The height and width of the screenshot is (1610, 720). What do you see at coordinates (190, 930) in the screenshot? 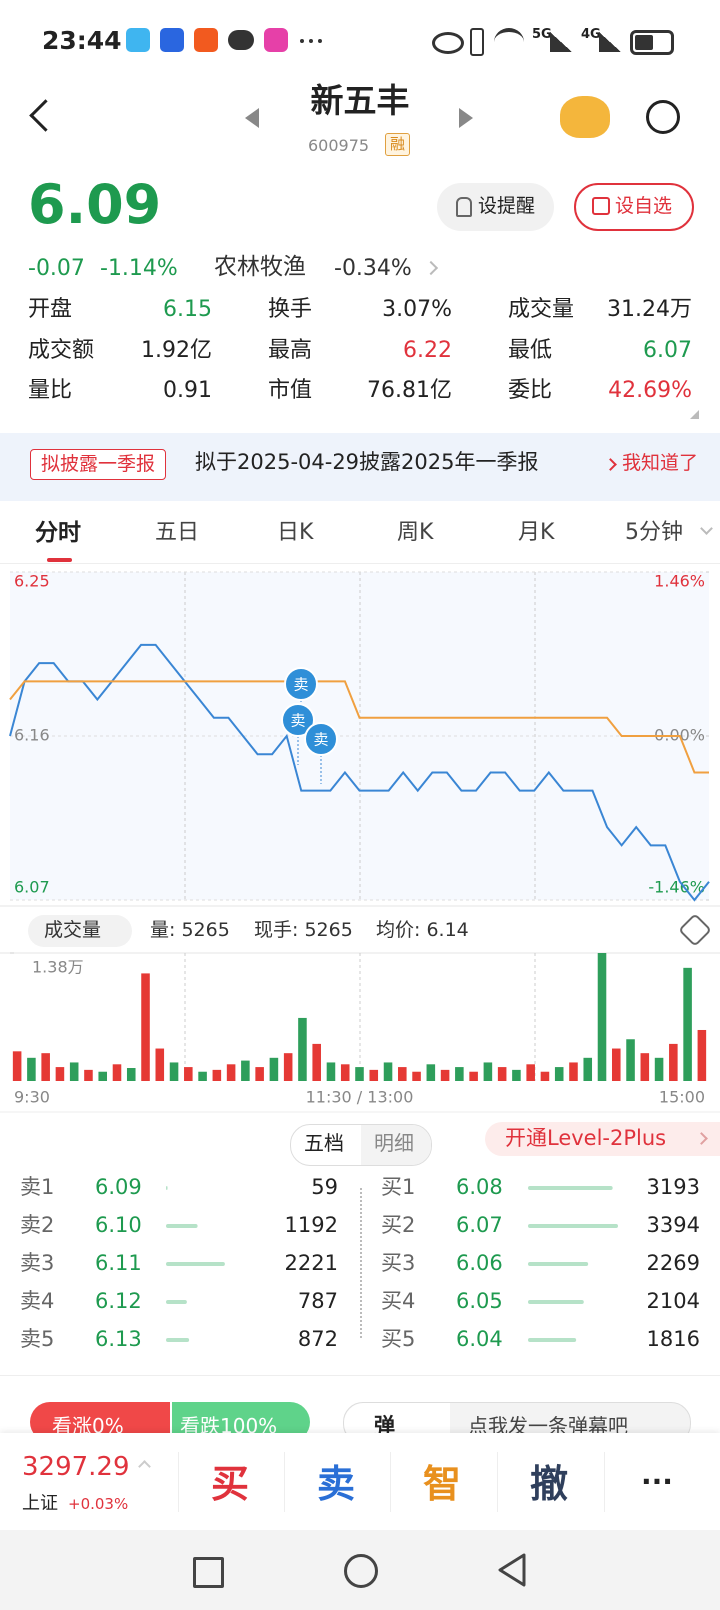
I see `volume-info: 量: 5265` at bounding box center [190, 930].